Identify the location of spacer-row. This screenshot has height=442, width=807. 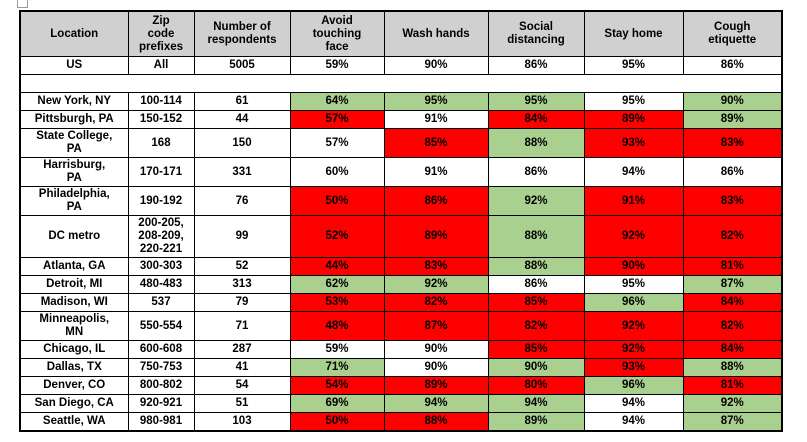
(401, 83).